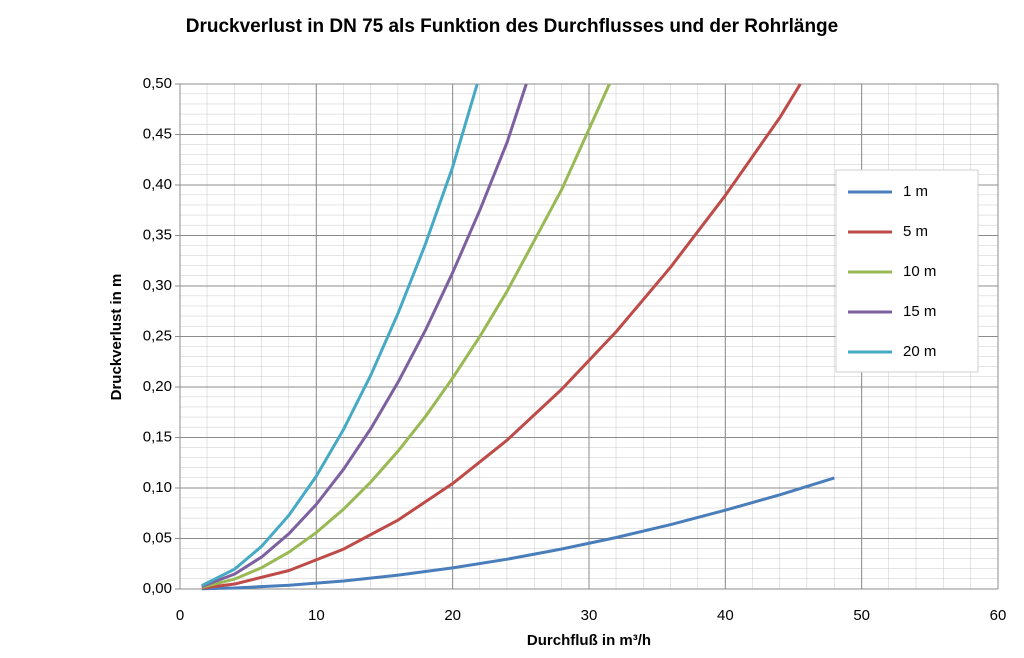 The width and height of the screenshot is (1024, 658). I want to click on line-series, so click(518, 533).